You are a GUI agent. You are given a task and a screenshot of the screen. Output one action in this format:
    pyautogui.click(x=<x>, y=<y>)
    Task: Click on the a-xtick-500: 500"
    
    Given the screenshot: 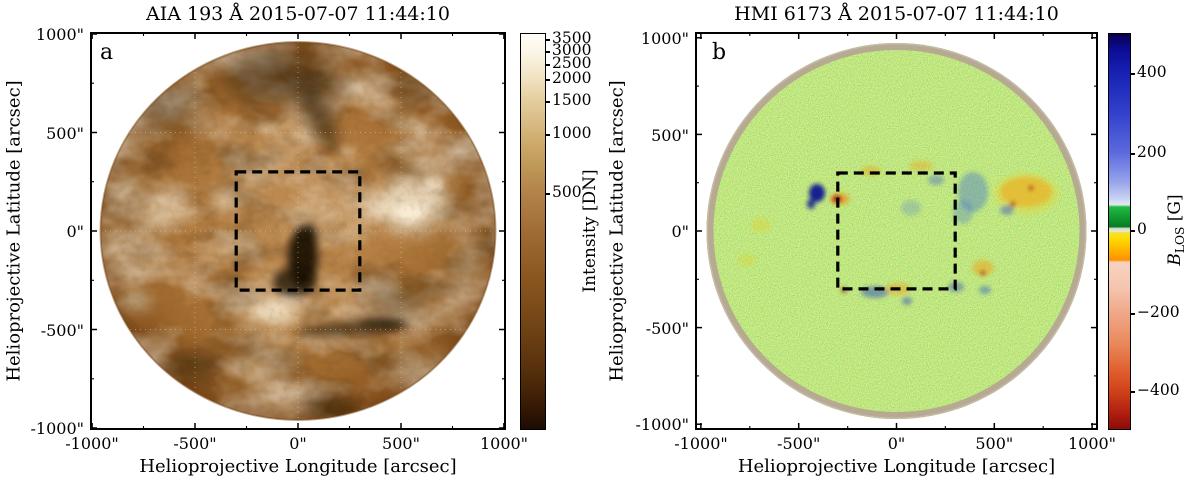 What is the action you would take?
    pyautogui.click(x=401, y=443)
    